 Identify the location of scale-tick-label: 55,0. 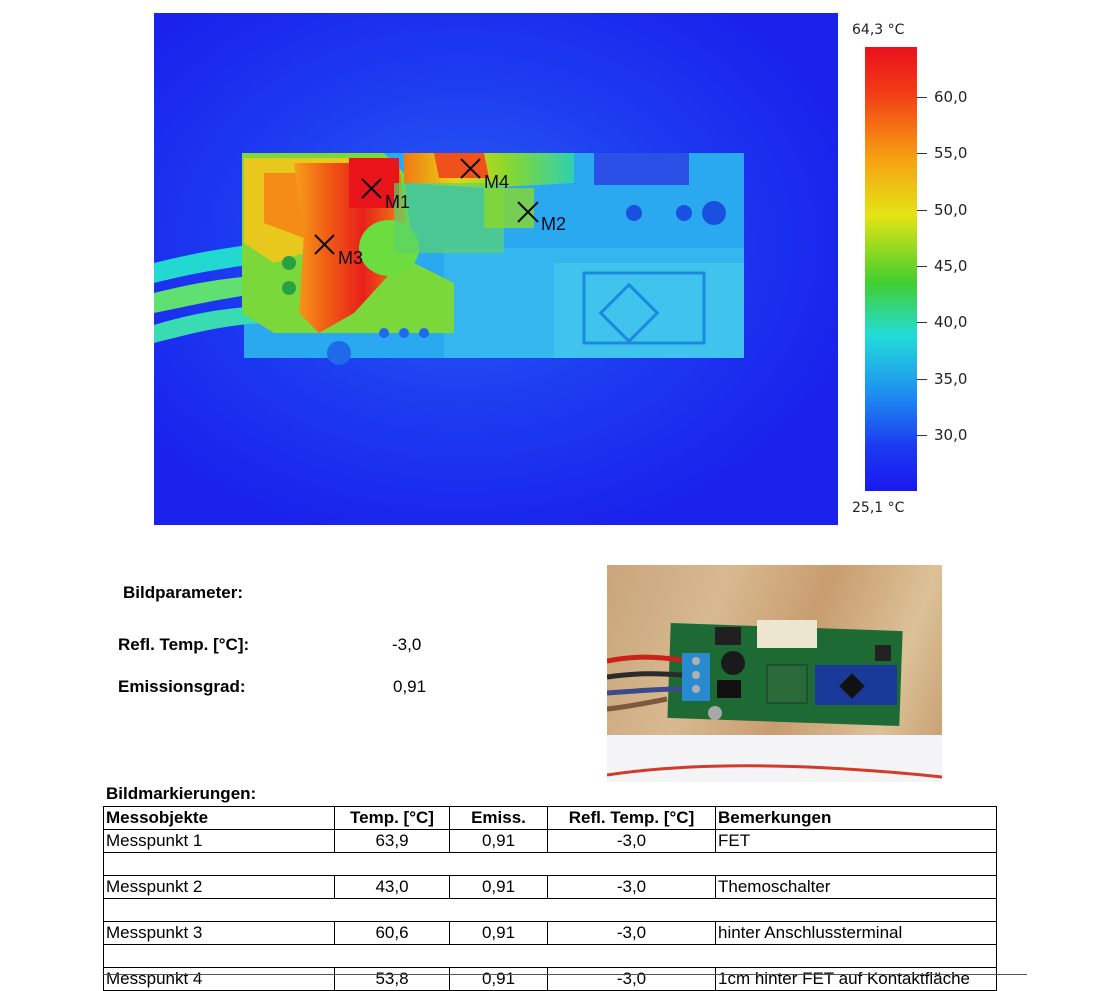
(951, 153).